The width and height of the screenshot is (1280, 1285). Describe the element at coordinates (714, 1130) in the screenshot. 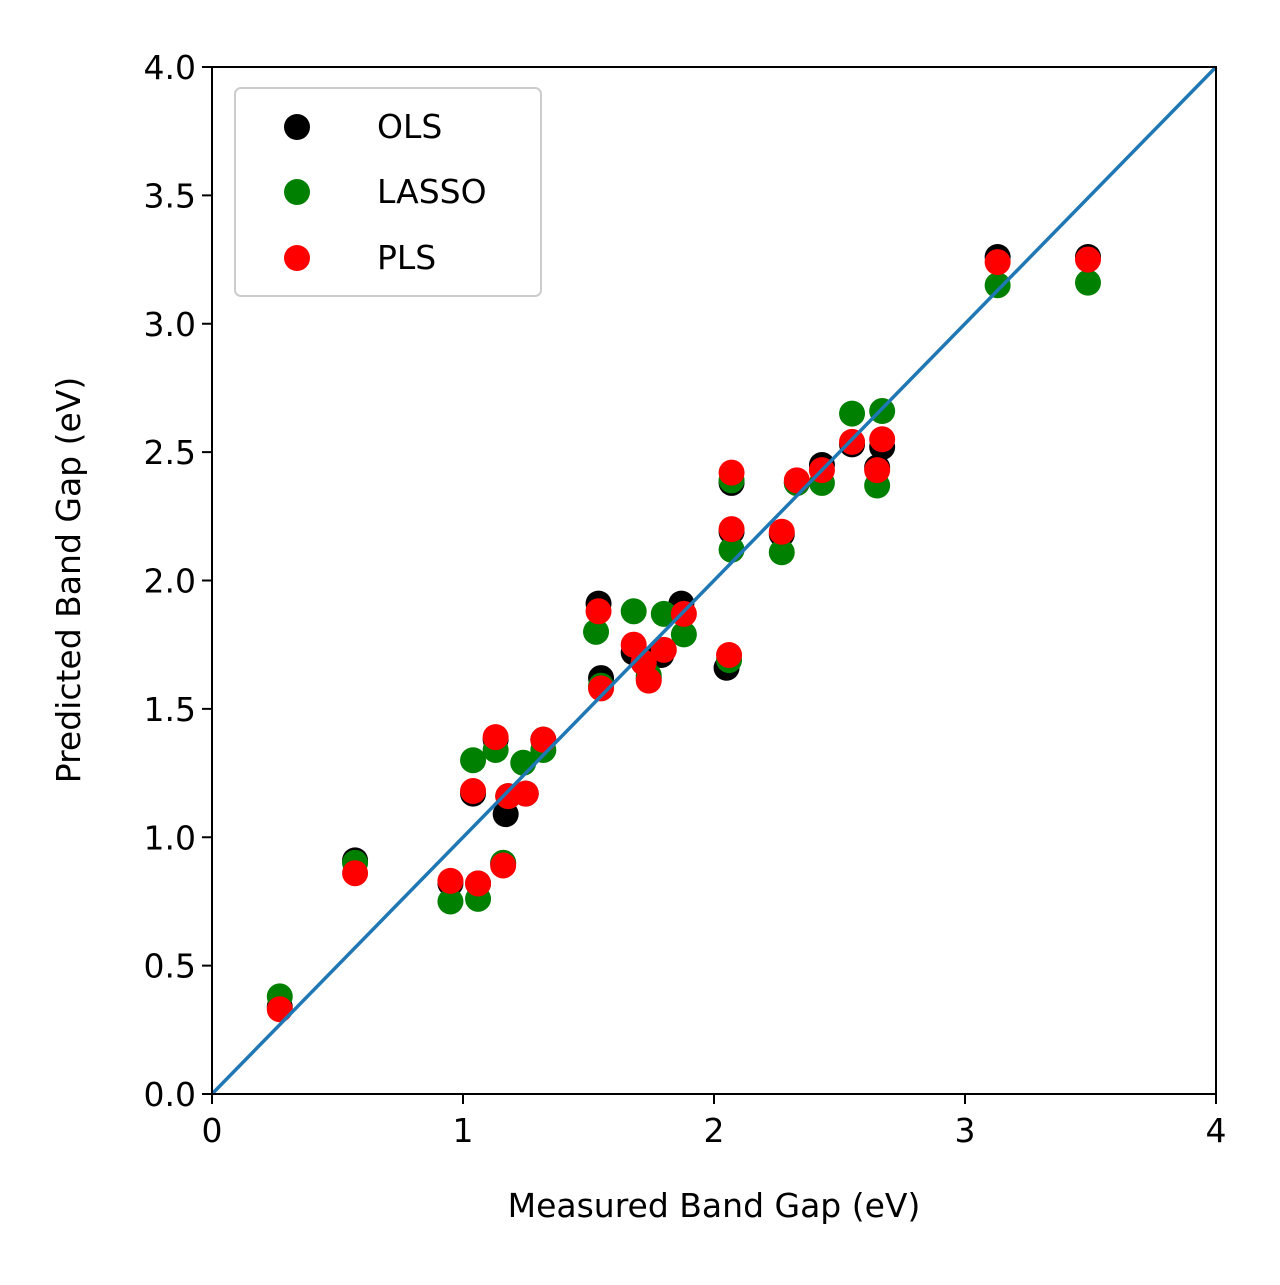

I see `x-tick-label: 2` at that location.